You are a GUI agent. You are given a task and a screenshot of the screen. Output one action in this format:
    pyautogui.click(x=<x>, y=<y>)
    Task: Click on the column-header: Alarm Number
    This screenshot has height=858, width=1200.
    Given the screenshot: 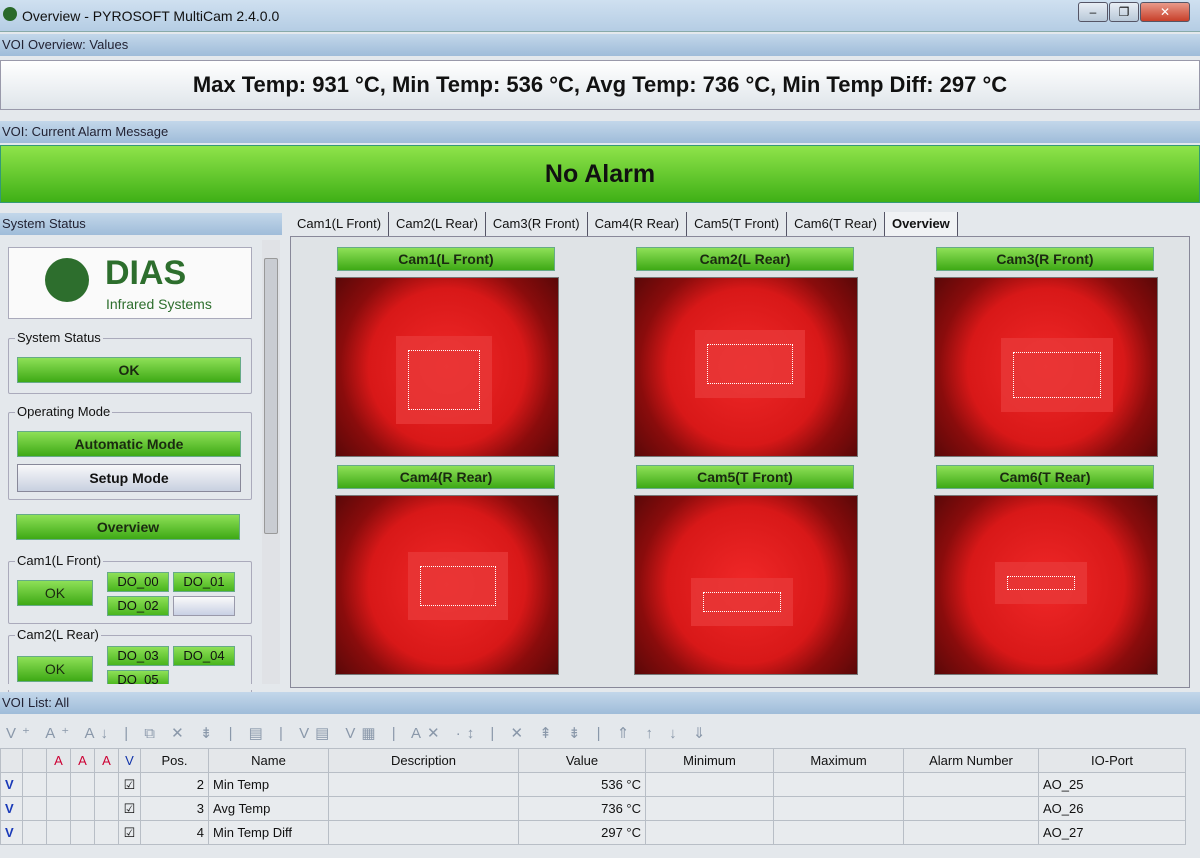 What is the action you would take?
    pyautogui.click(x=971, y=760)
    